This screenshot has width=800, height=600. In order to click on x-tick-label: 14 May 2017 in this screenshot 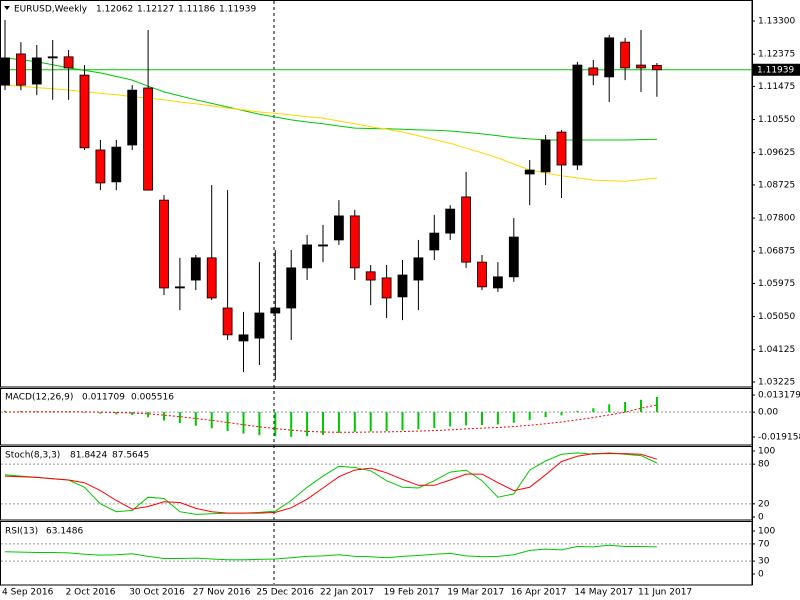, I will do `click(603, 593)`.